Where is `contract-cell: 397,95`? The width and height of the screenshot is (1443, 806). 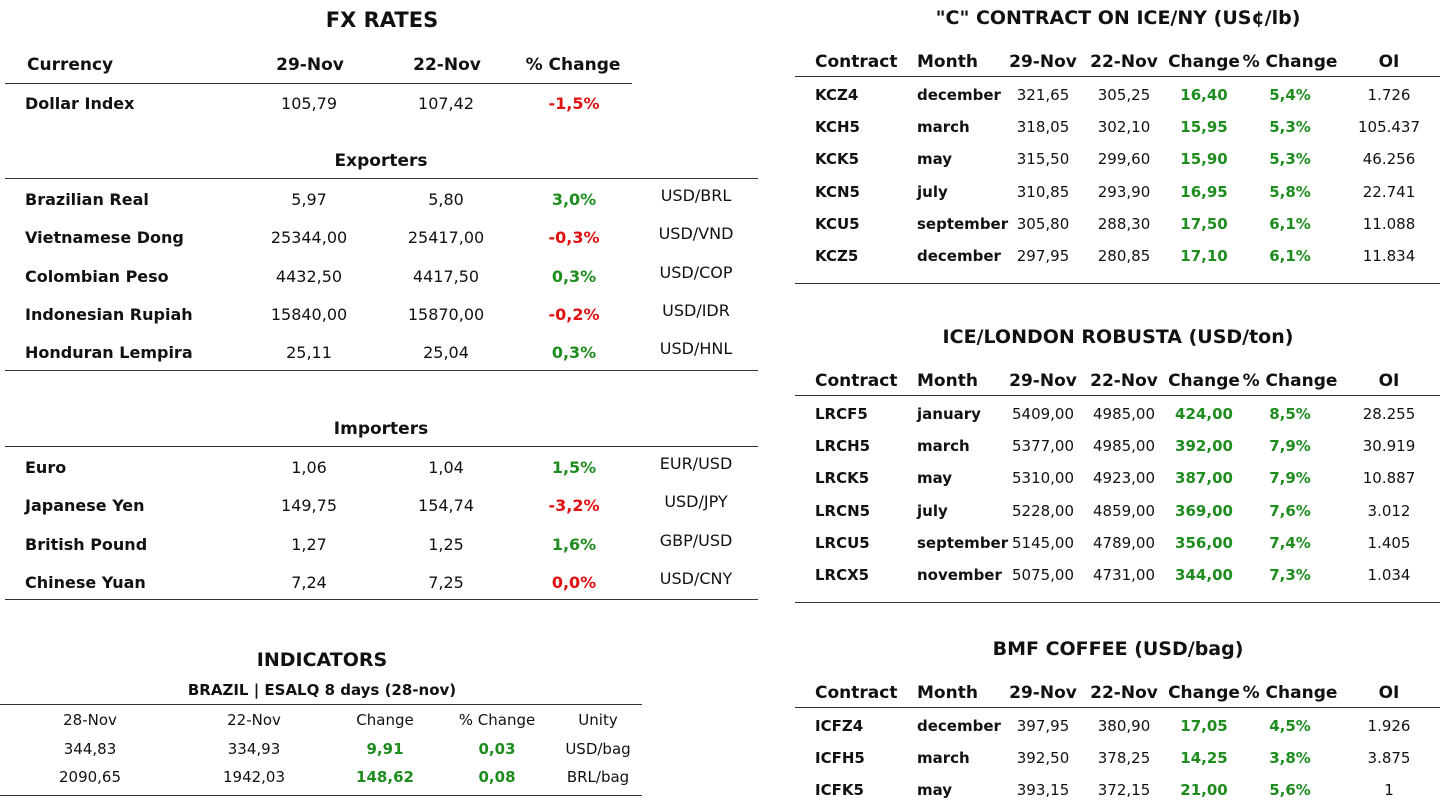
contract-cell: 397,95 is located at coordinates (1043, 726).